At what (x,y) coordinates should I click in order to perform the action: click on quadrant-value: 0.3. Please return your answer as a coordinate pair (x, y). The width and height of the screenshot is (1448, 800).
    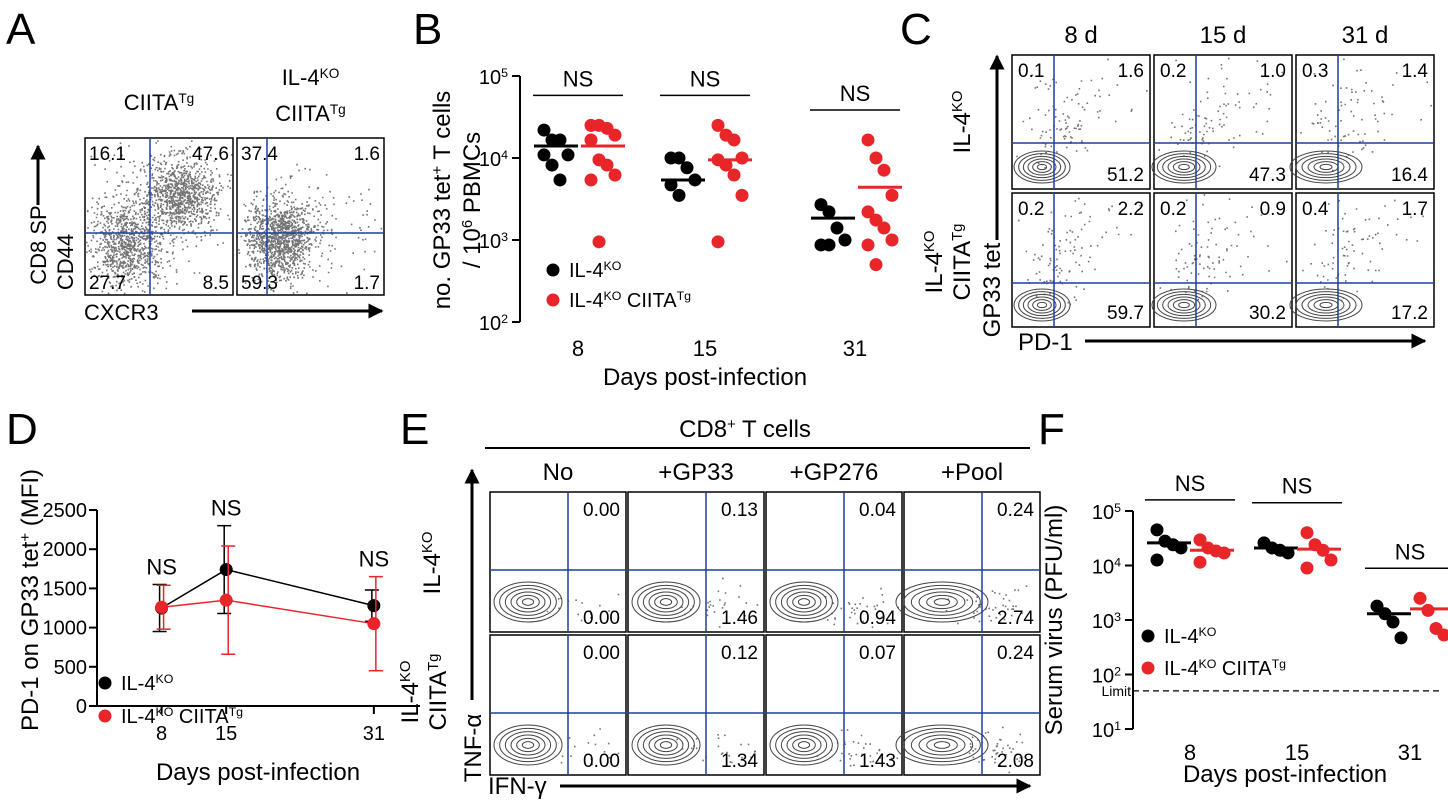
    Looking at the image, I should click on (1315, 71).